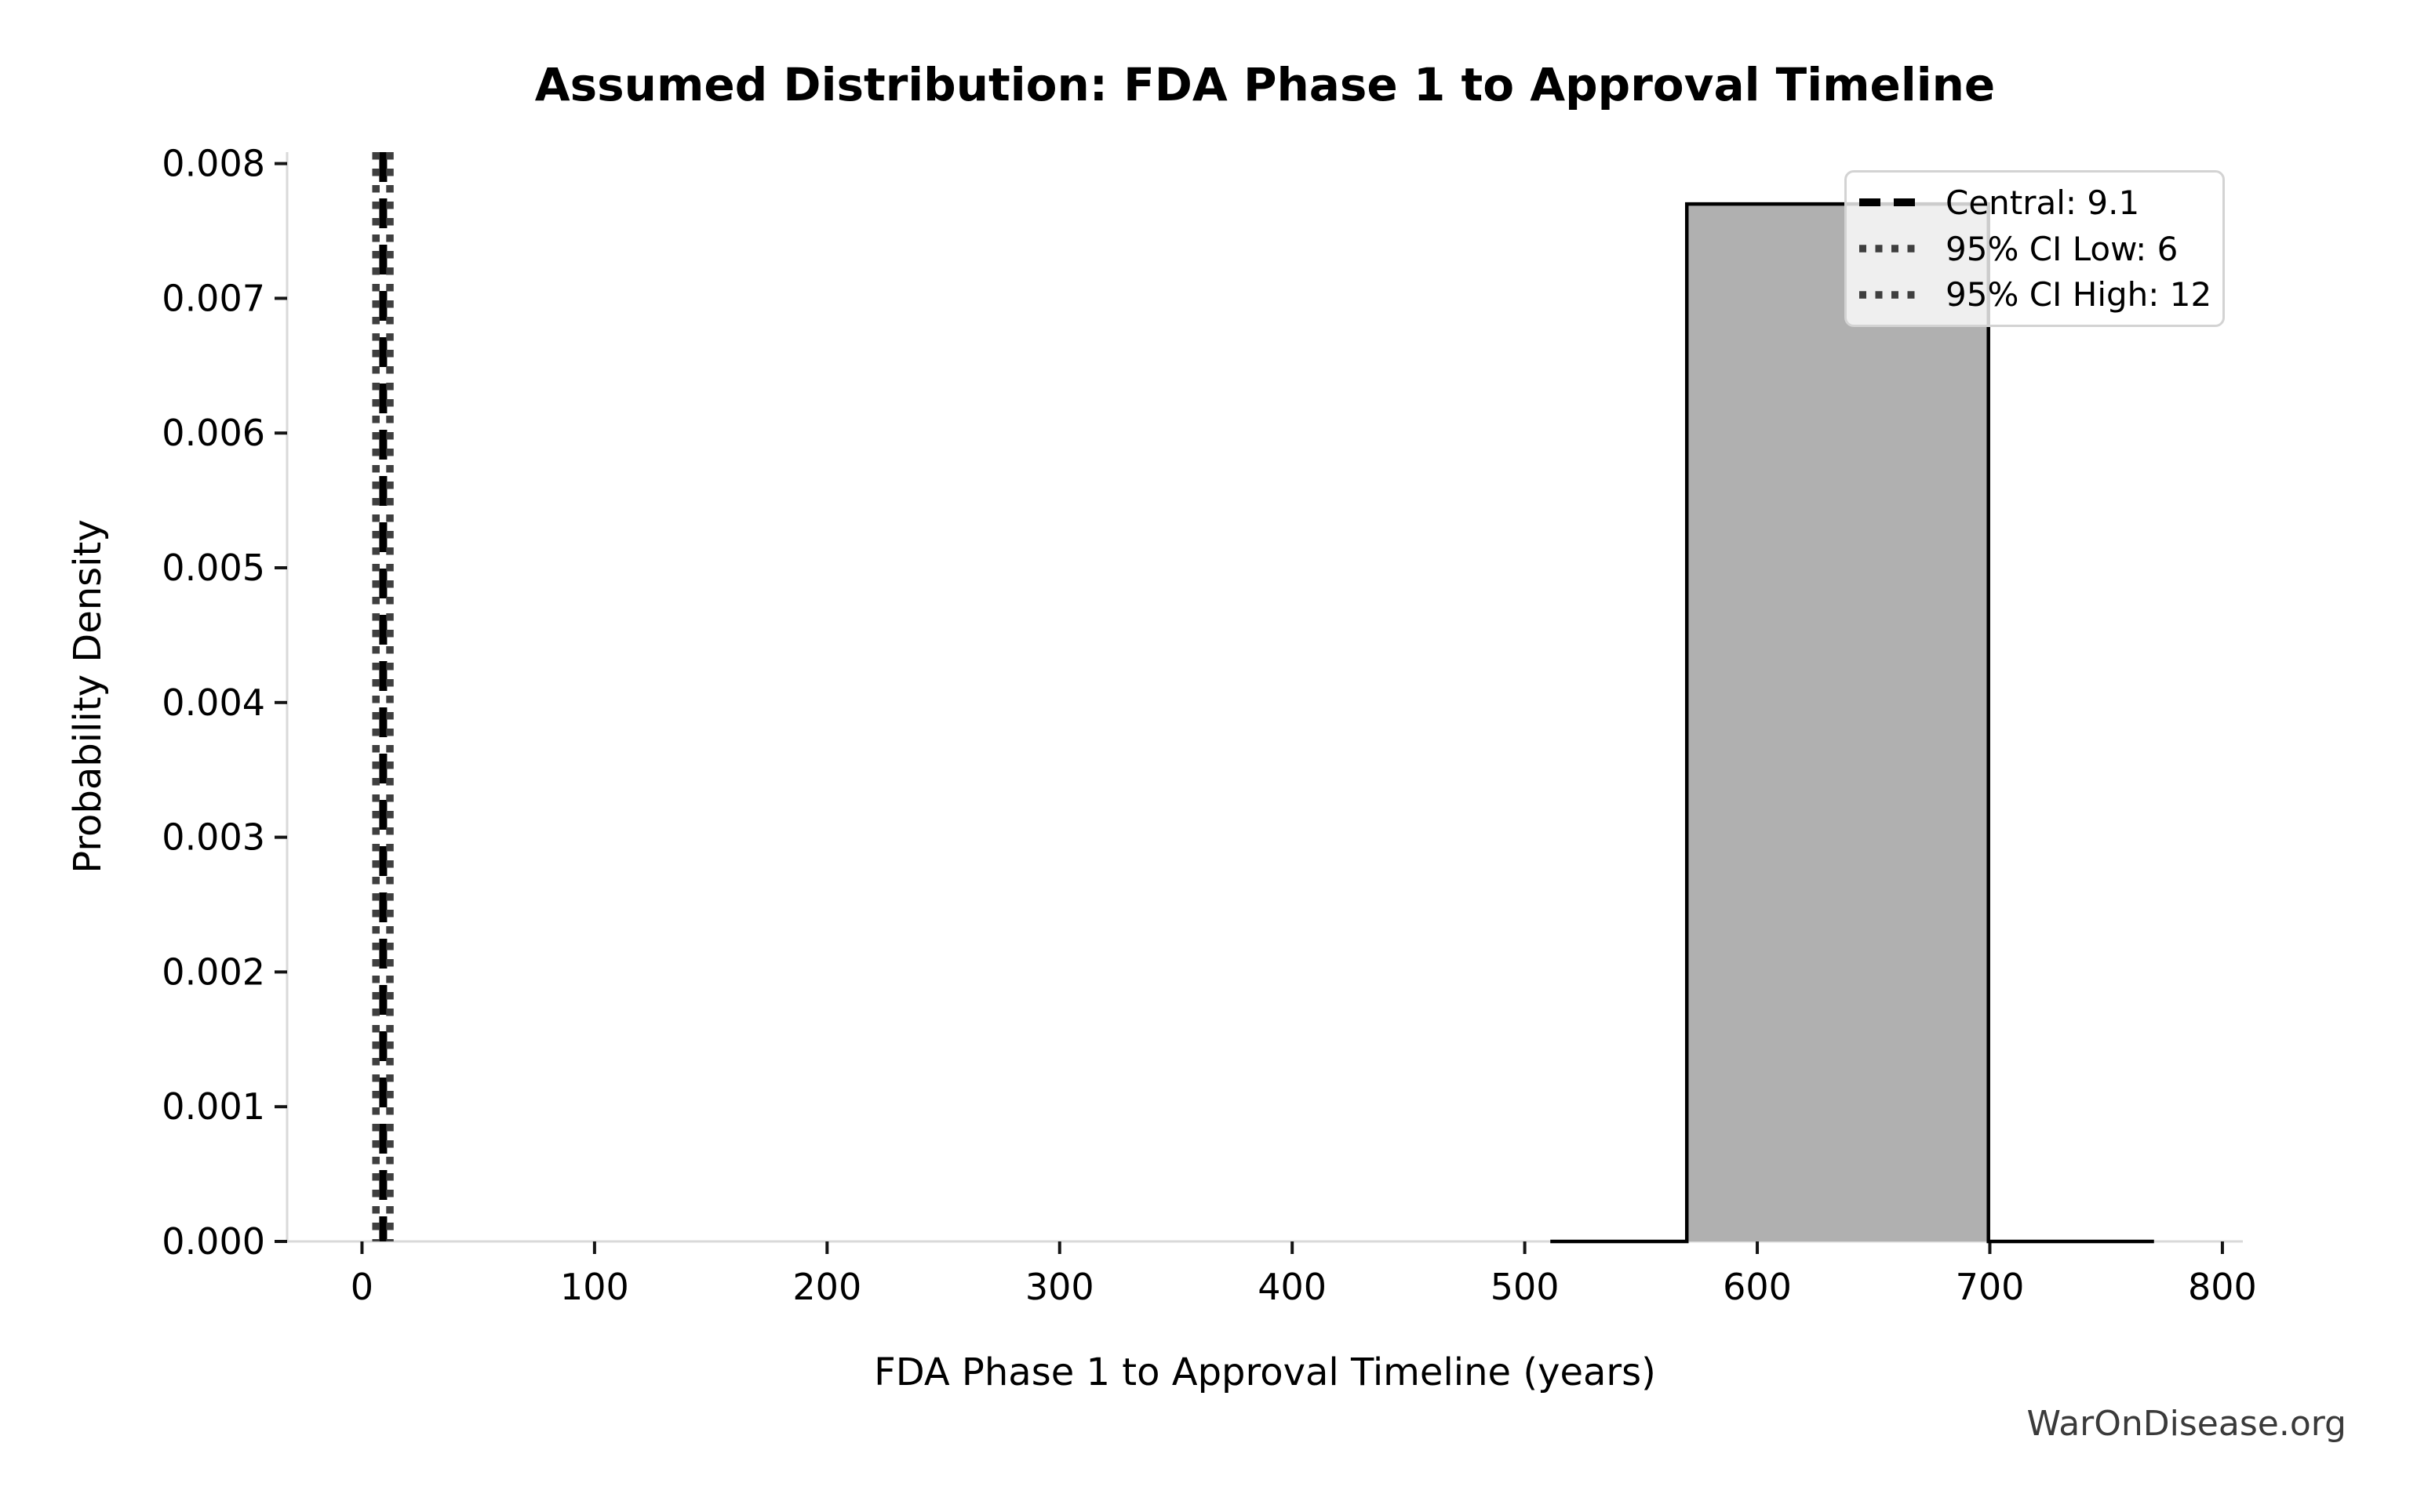 Image resolution: width=2417 pixels, height=1512 pixels. Describe the element at coordinates (213, 1106) in the screenshot. I see `y-tick-label: 0.001` at that location.